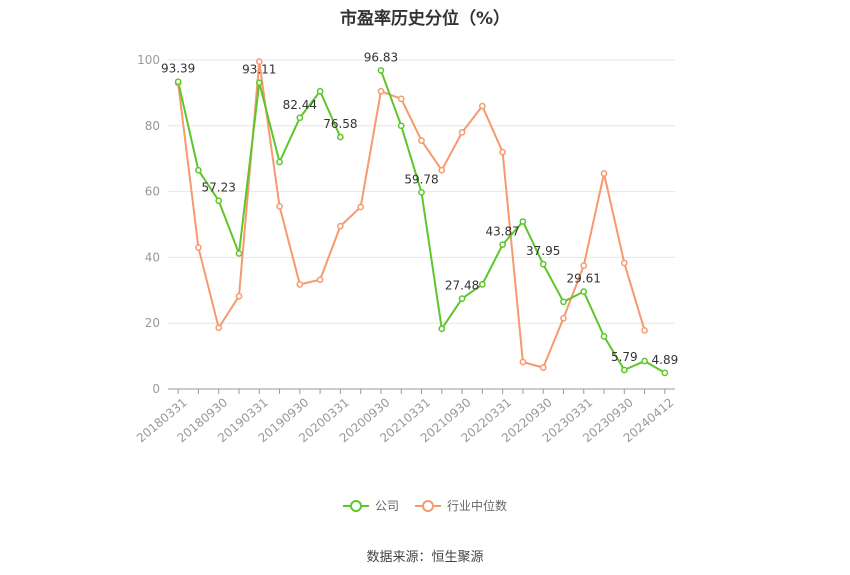  Describe the element at coordinates (381, 57) in the screenshot. I see `data-label: 96.83` at that location.